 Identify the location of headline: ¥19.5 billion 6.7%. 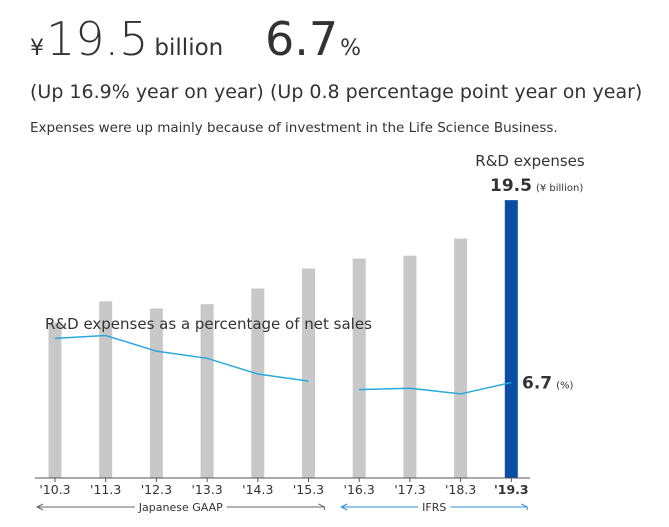
(195, 39).